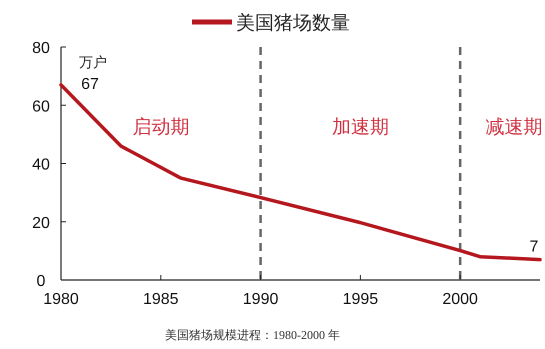  I want to click on x-tick-label: 2000, so click(460, 299).